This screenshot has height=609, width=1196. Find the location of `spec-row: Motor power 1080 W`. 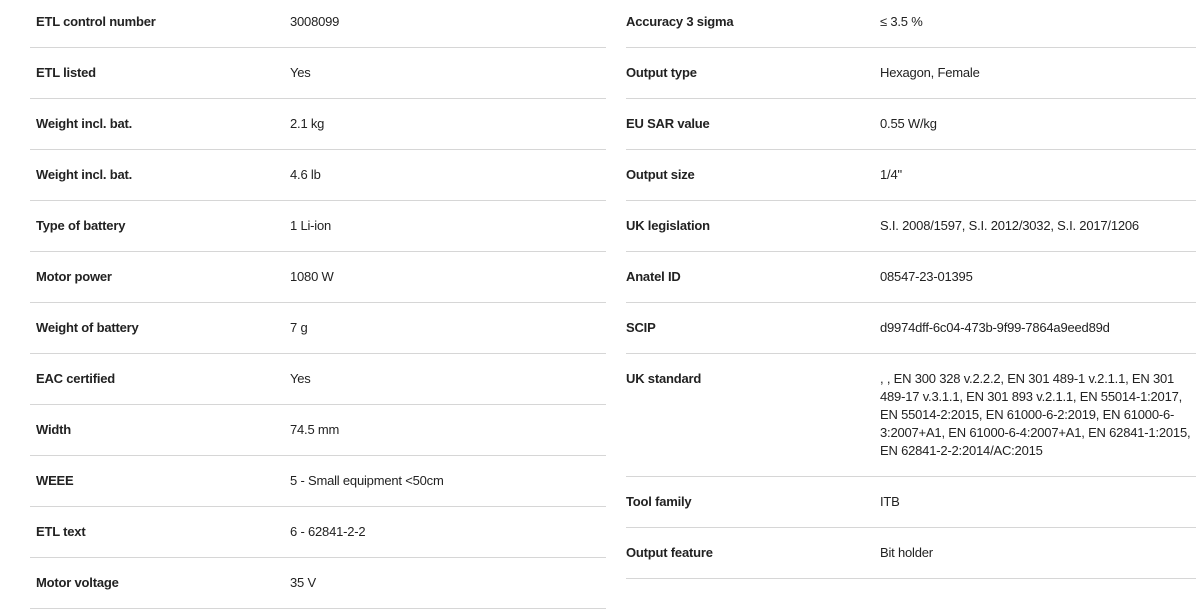

spec-row: Motor power 1080 W is located at coordinates (318, 277).